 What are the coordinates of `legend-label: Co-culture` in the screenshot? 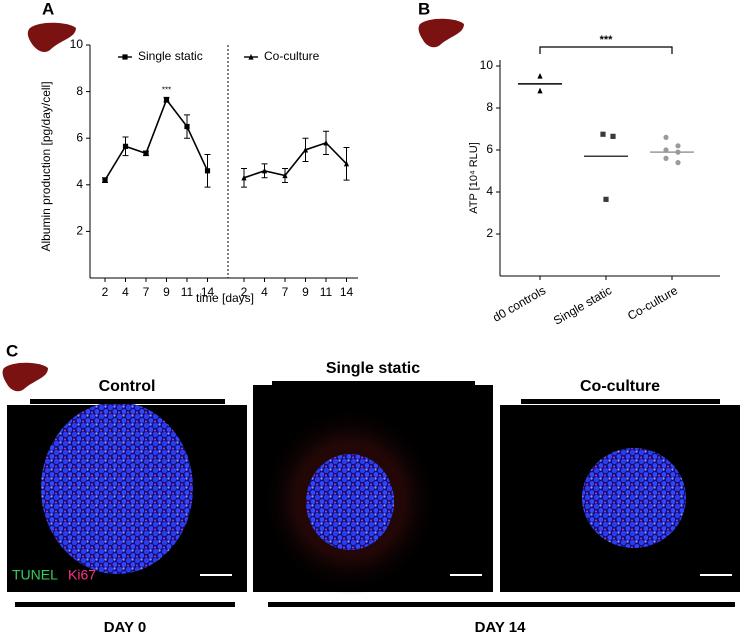 It's located at (292, 56).